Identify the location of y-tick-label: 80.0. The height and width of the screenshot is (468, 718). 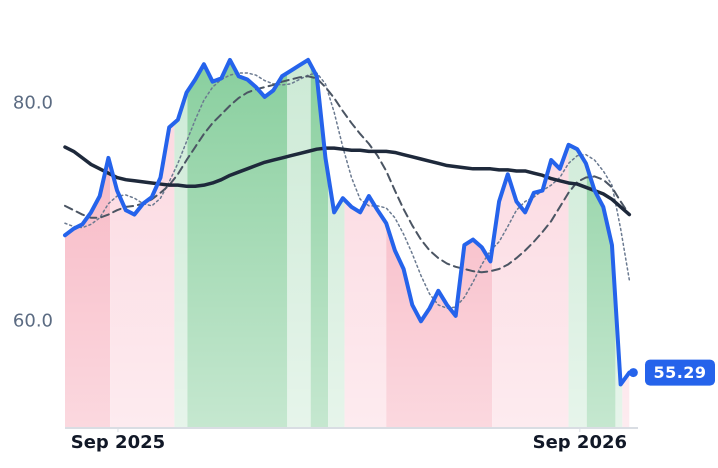
(33, 102).